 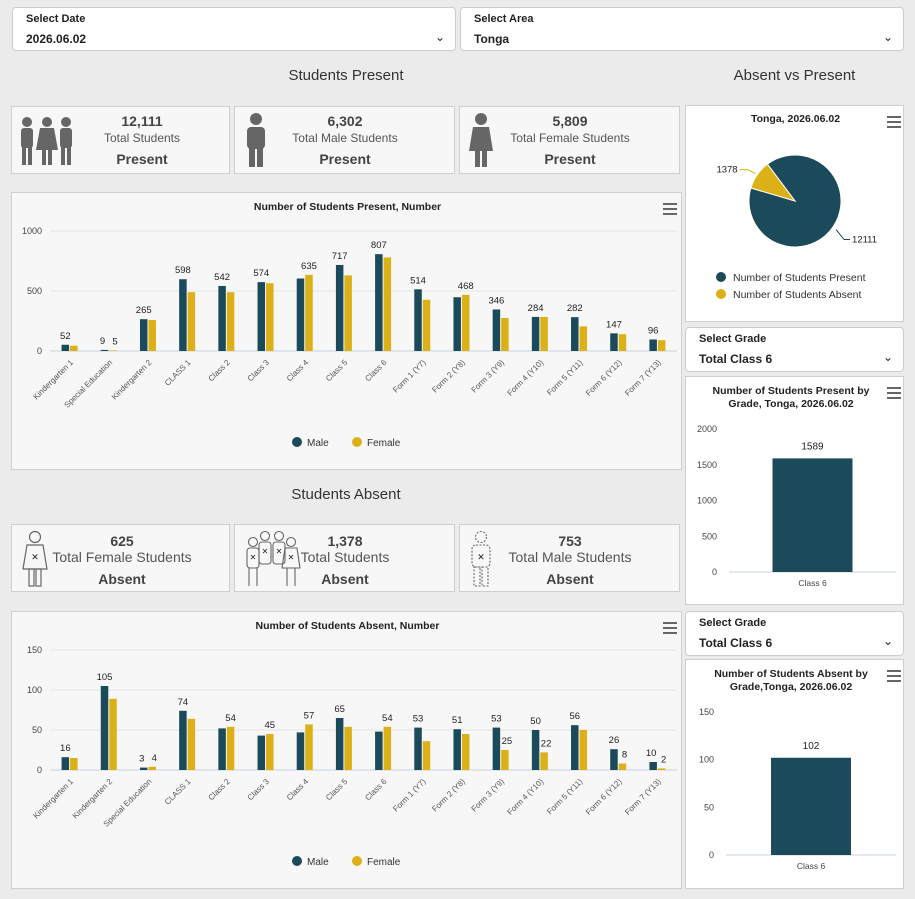 I want to click on kpi-number: 6,302, so click(x=345, y=121).